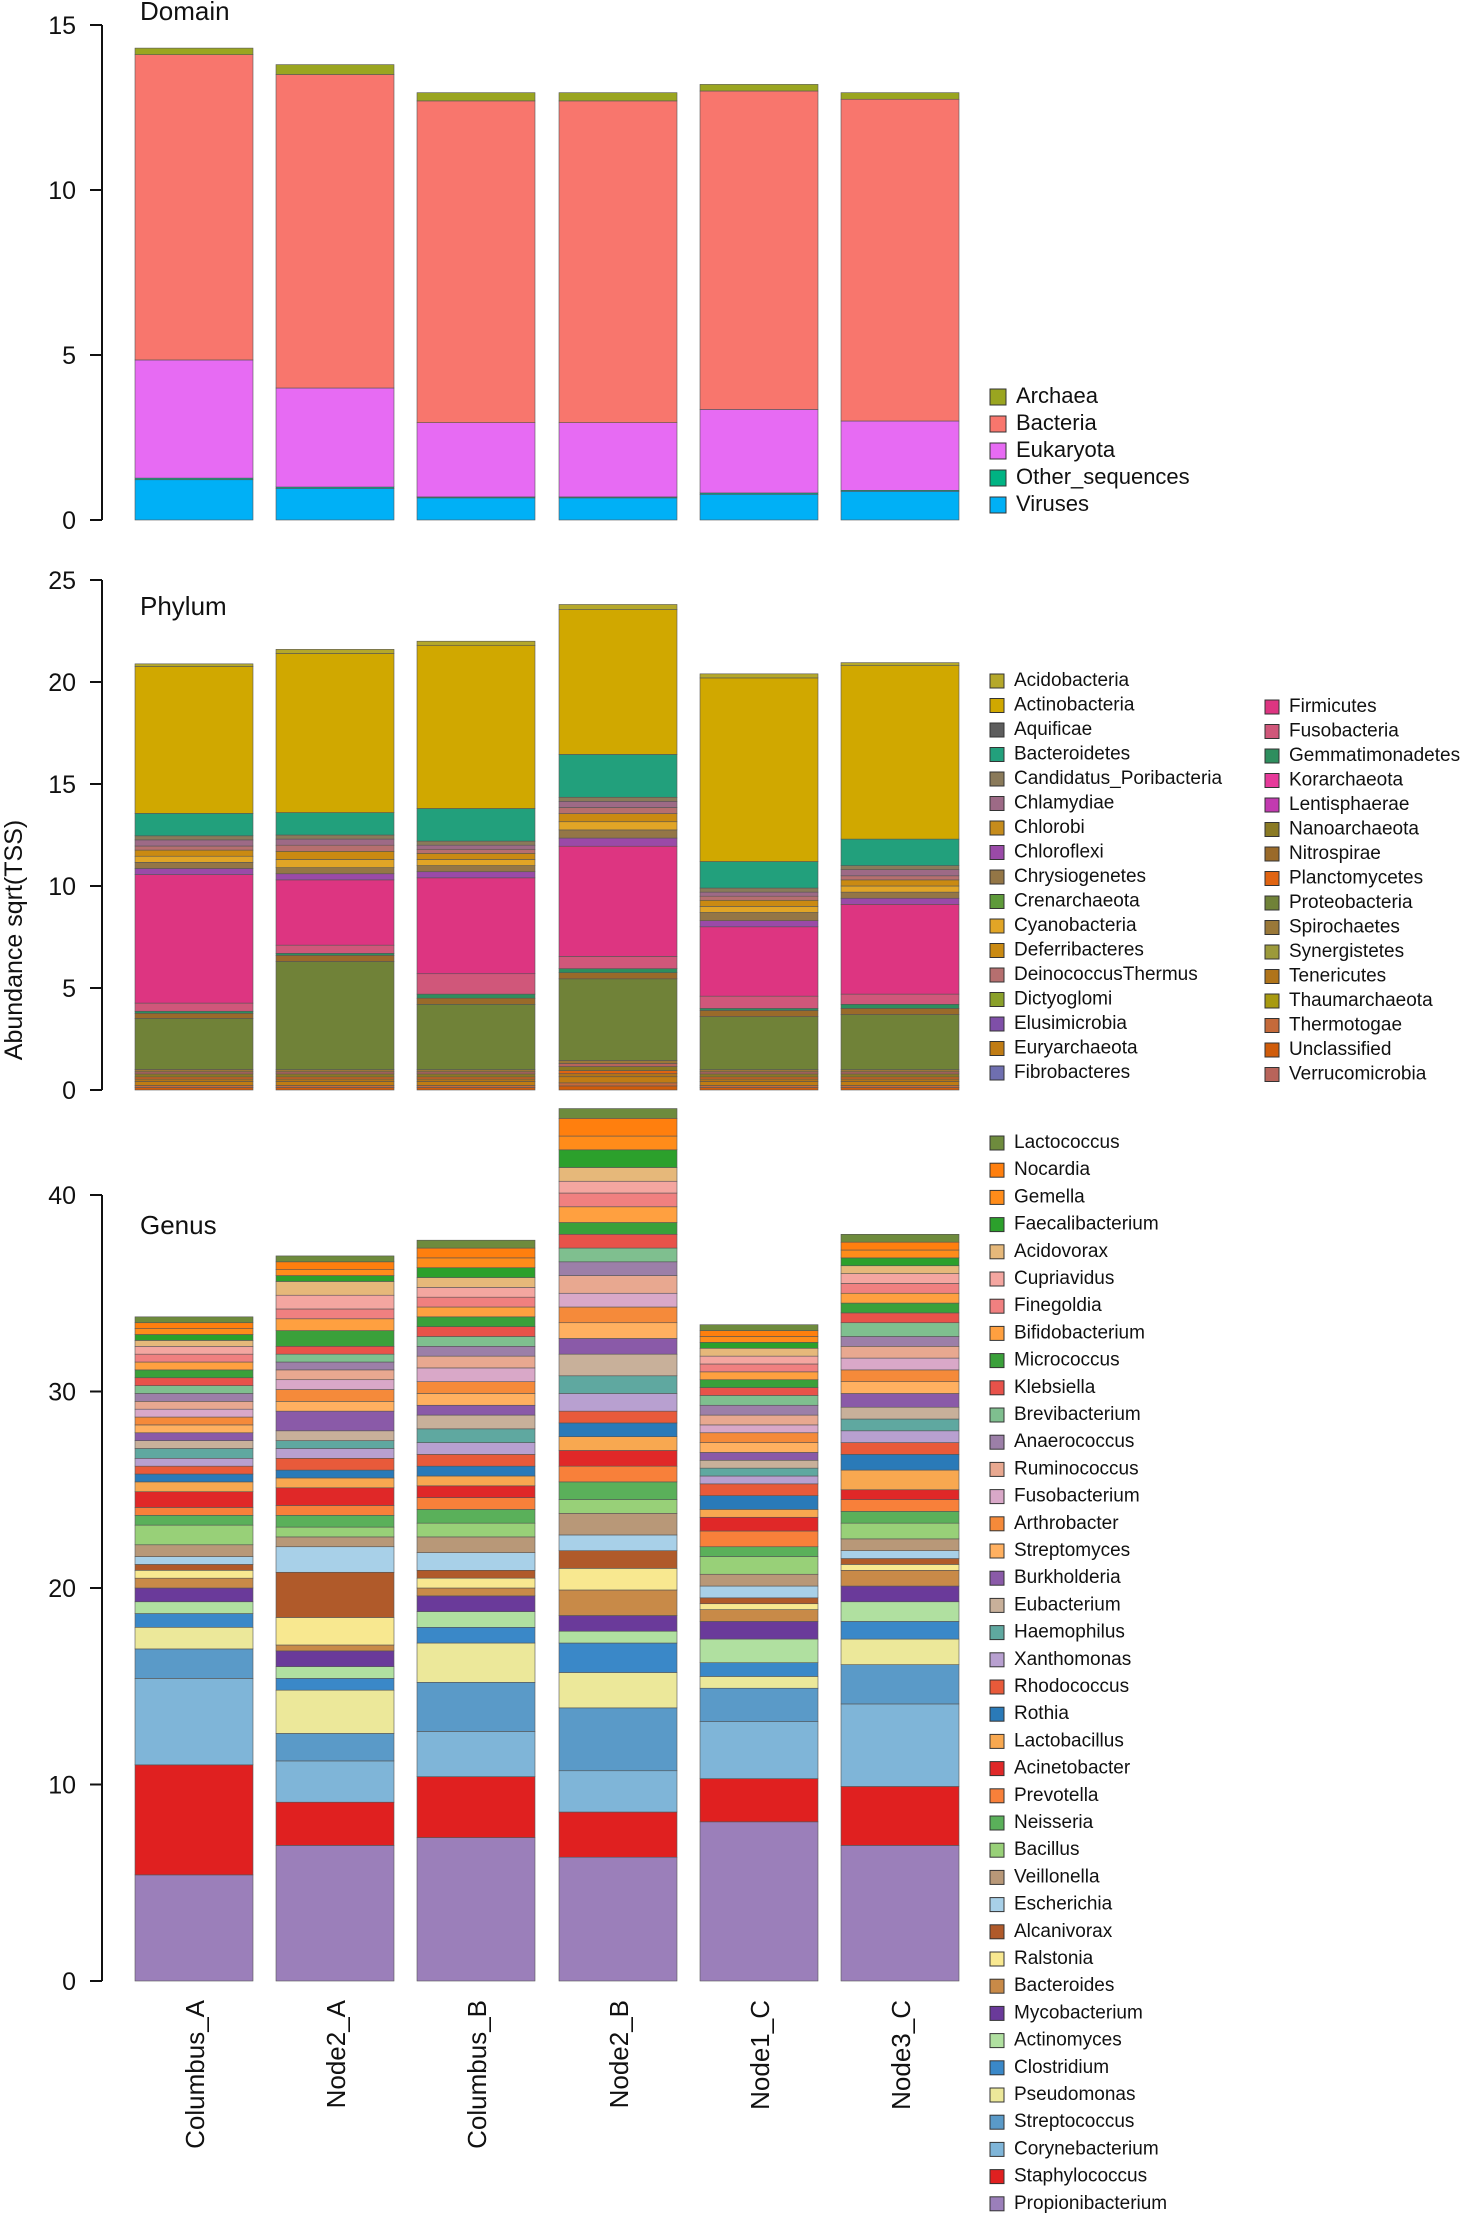  What do you see at coordinates (1076, 1468) in the screenshot?
I see `legend-label: Ruminococcus` at bounding box center [1076, 1468].